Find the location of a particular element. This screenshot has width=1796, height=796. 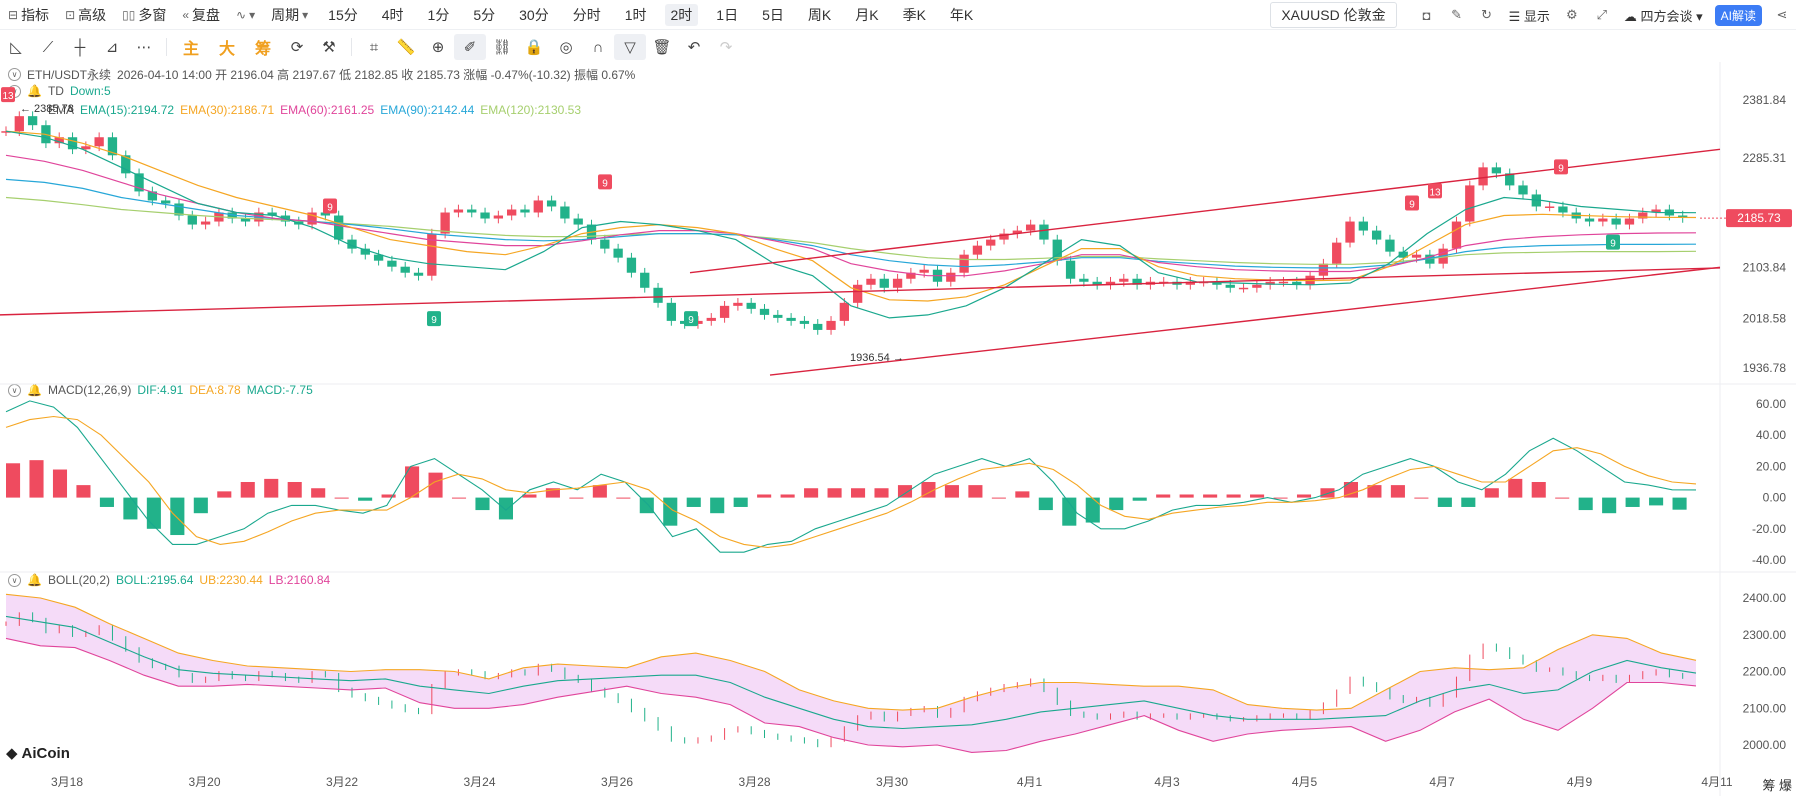

period-tab: 5日 is located at coordinates (773, 14).